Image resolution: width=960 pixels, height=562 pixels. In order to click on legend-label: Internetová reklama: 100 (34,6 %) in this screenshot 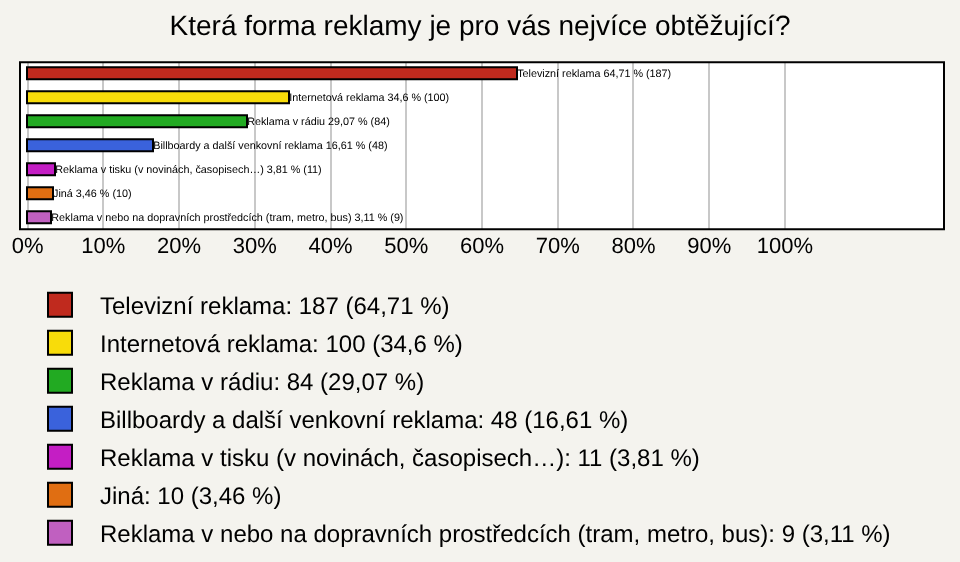, I will do `click(281, 344)`.